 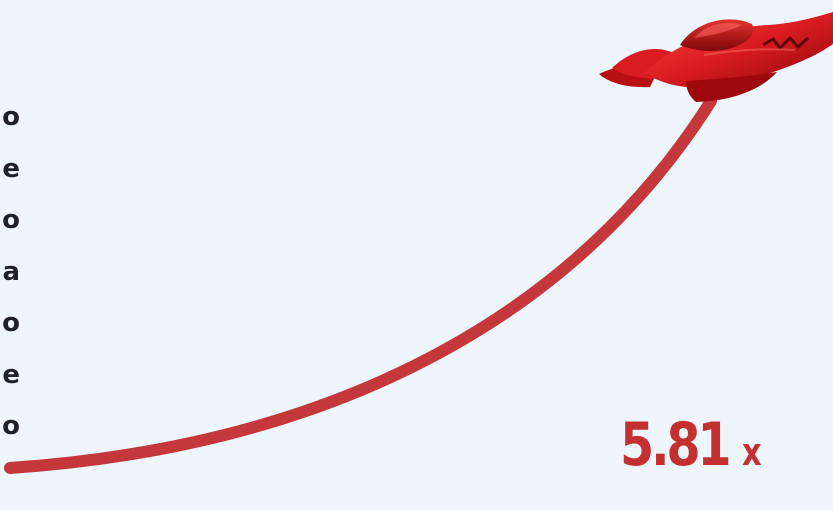 I want to click on partial-left-text: o e o a o e o, so click(x=10, y=272).